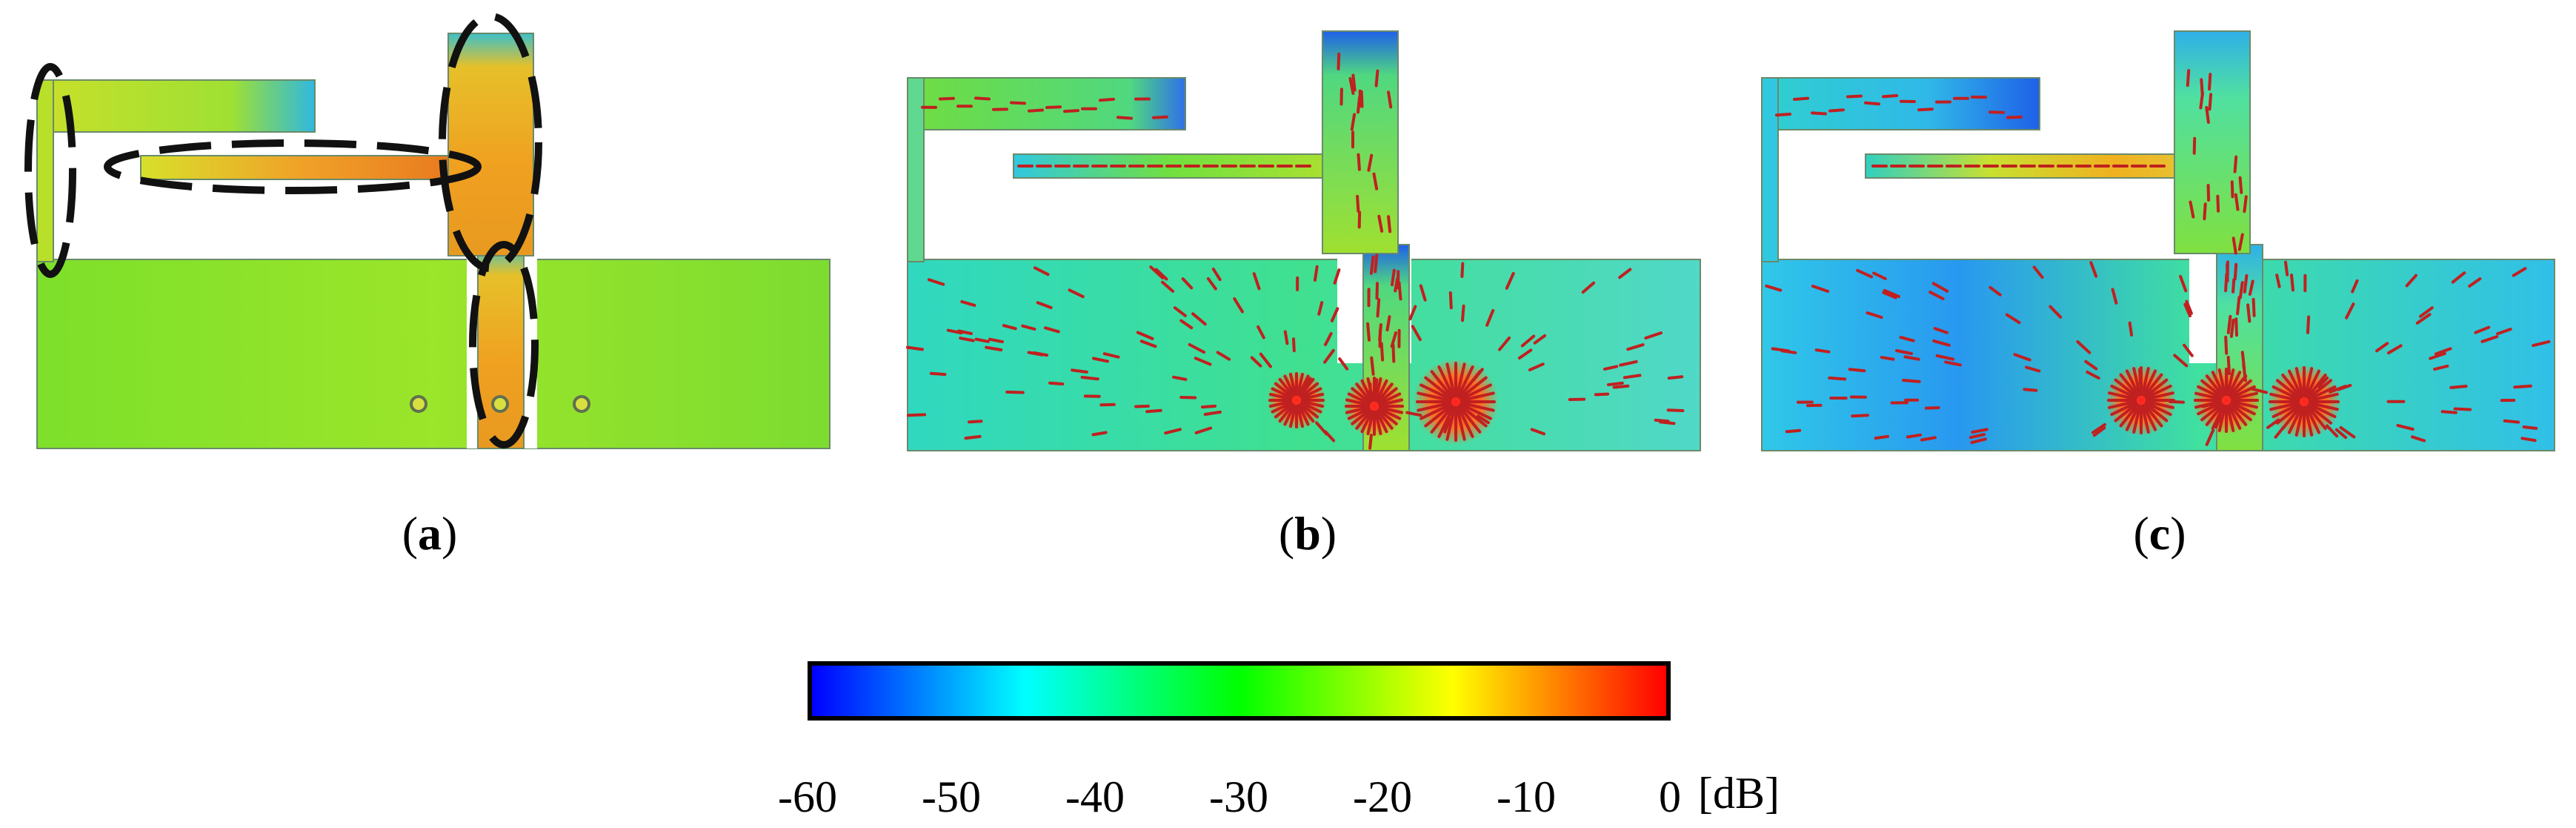 Image resolution: width=2576 pixels, height=828 pixels. I want to click on panel-a-via, so click(500, 404).